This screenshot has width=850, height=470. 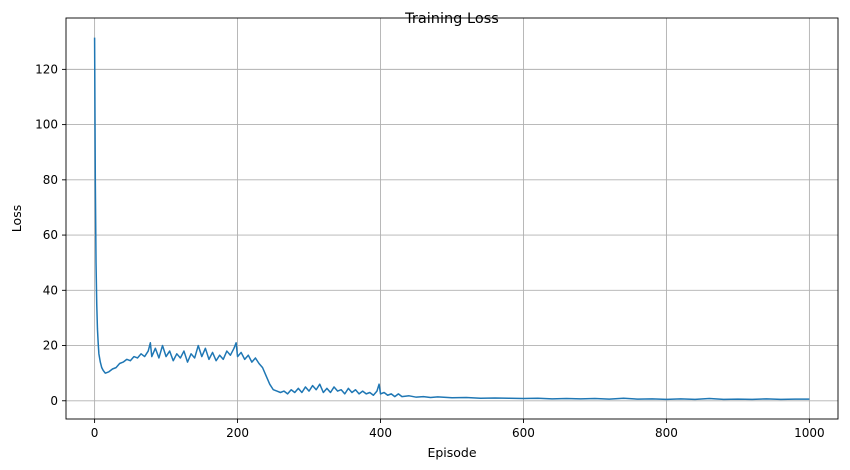 What do you see at coordinates (666, 433) in the screenshot?
I see `x-tick-label: 800` at bounding box center [666, 433].